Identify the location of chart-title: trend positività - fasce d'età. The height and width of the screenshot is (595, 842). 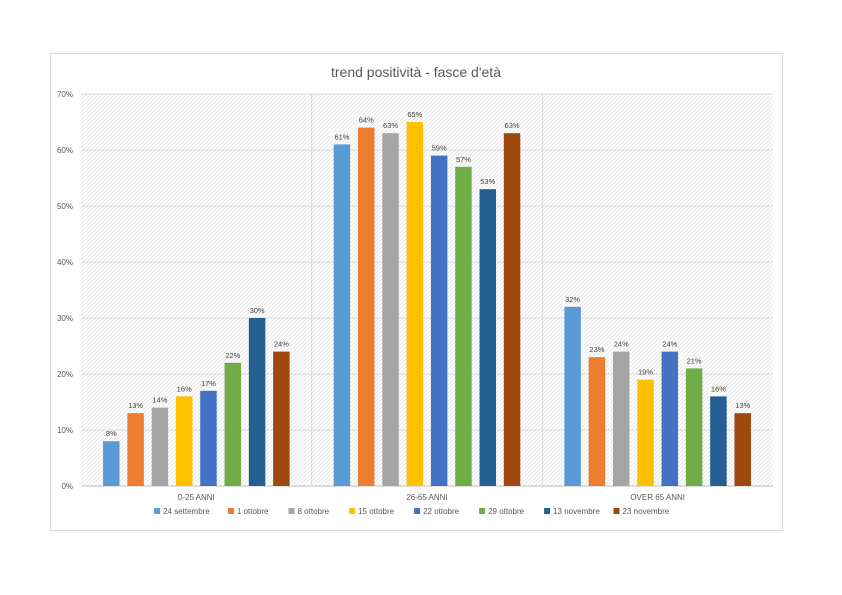
(416, 72).